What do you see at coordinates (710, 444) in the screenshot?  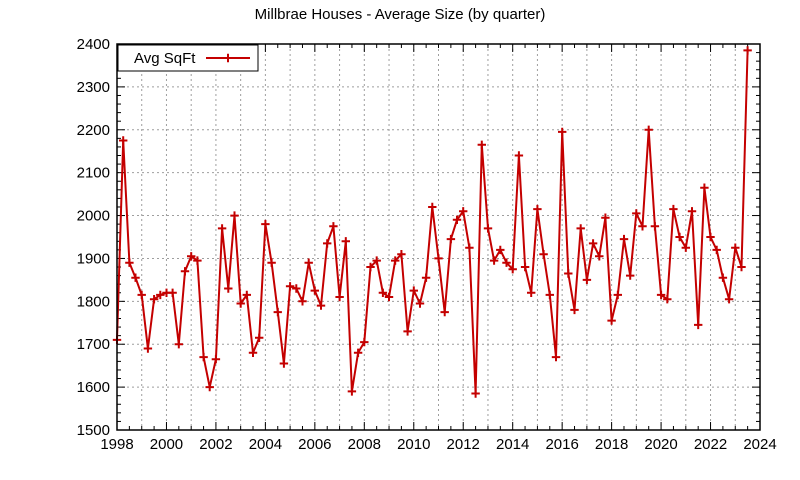 I see `x-tick-label: 2022` at bounding box center [710, 444].